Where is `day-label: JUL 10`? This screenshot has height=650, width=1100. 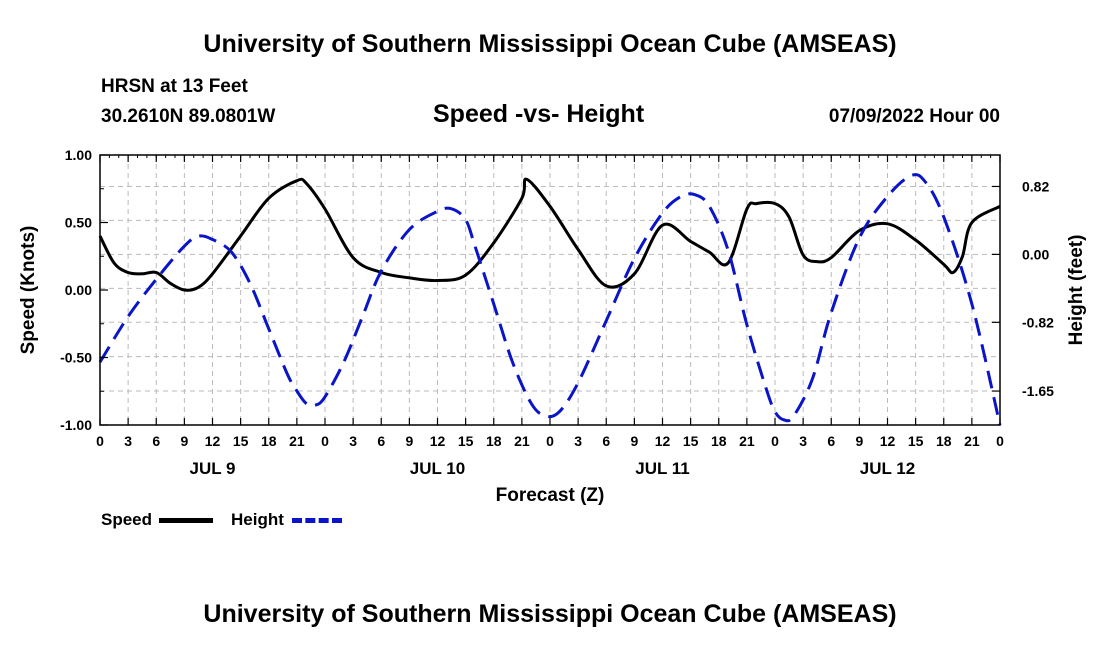
day-label: JUL 10 is located at coordinates (437, 468).